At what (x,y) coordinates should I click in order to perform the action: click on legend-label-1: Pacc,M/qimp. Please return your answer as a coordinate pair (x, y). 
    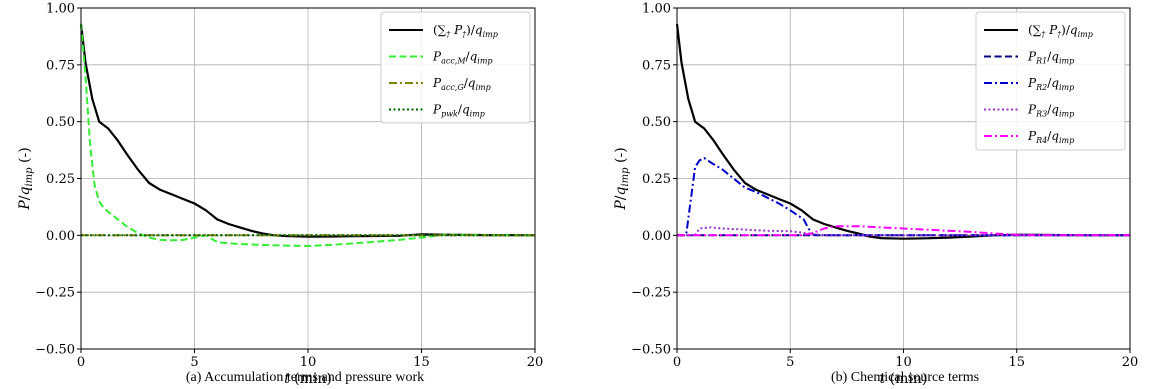
    Looking at the image, I should click on (462, 58).